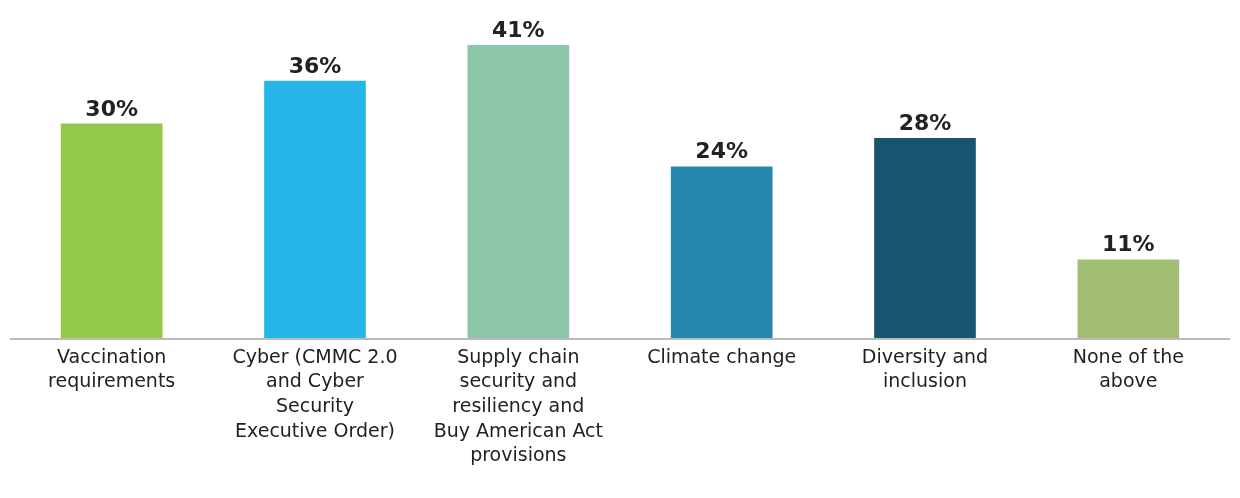 This screenshot has height=498, width=1240. Describe the element at coordinates (315, 65) in the screenshot. I see `data-label: 36%` at that location.